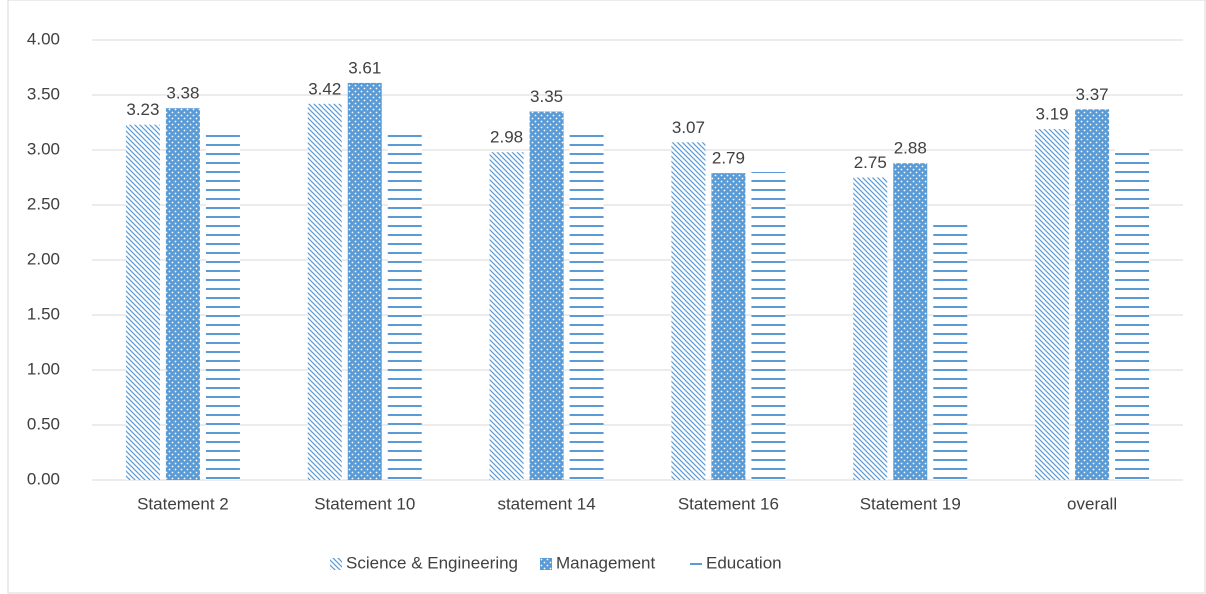 Image resolution: width=1206 pixels, height=594 pixels. I want to click on y-tick-label: 1.50, so click(43, 313).